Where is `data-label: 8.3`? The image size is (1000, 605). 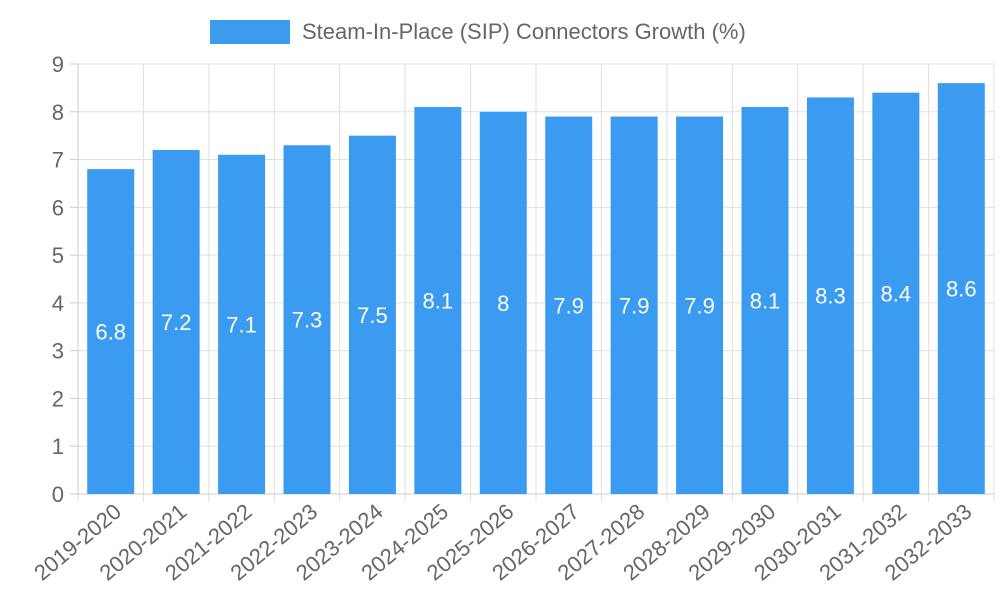
data-label: 8.3 is located at coordinates (830, 296).